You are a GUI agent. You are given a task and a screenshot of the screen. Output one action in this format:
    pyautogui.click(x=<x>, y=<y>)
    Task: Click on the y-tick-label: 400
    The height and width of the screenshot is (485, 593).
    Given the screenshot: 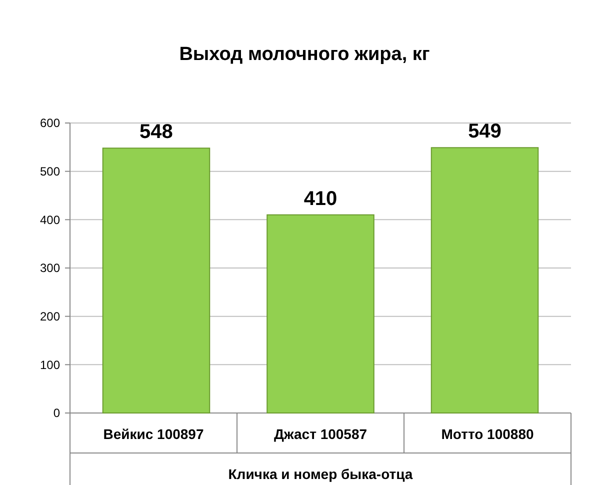 What is the action you would take?
    pyautogui.click(x=50, y=219)
    